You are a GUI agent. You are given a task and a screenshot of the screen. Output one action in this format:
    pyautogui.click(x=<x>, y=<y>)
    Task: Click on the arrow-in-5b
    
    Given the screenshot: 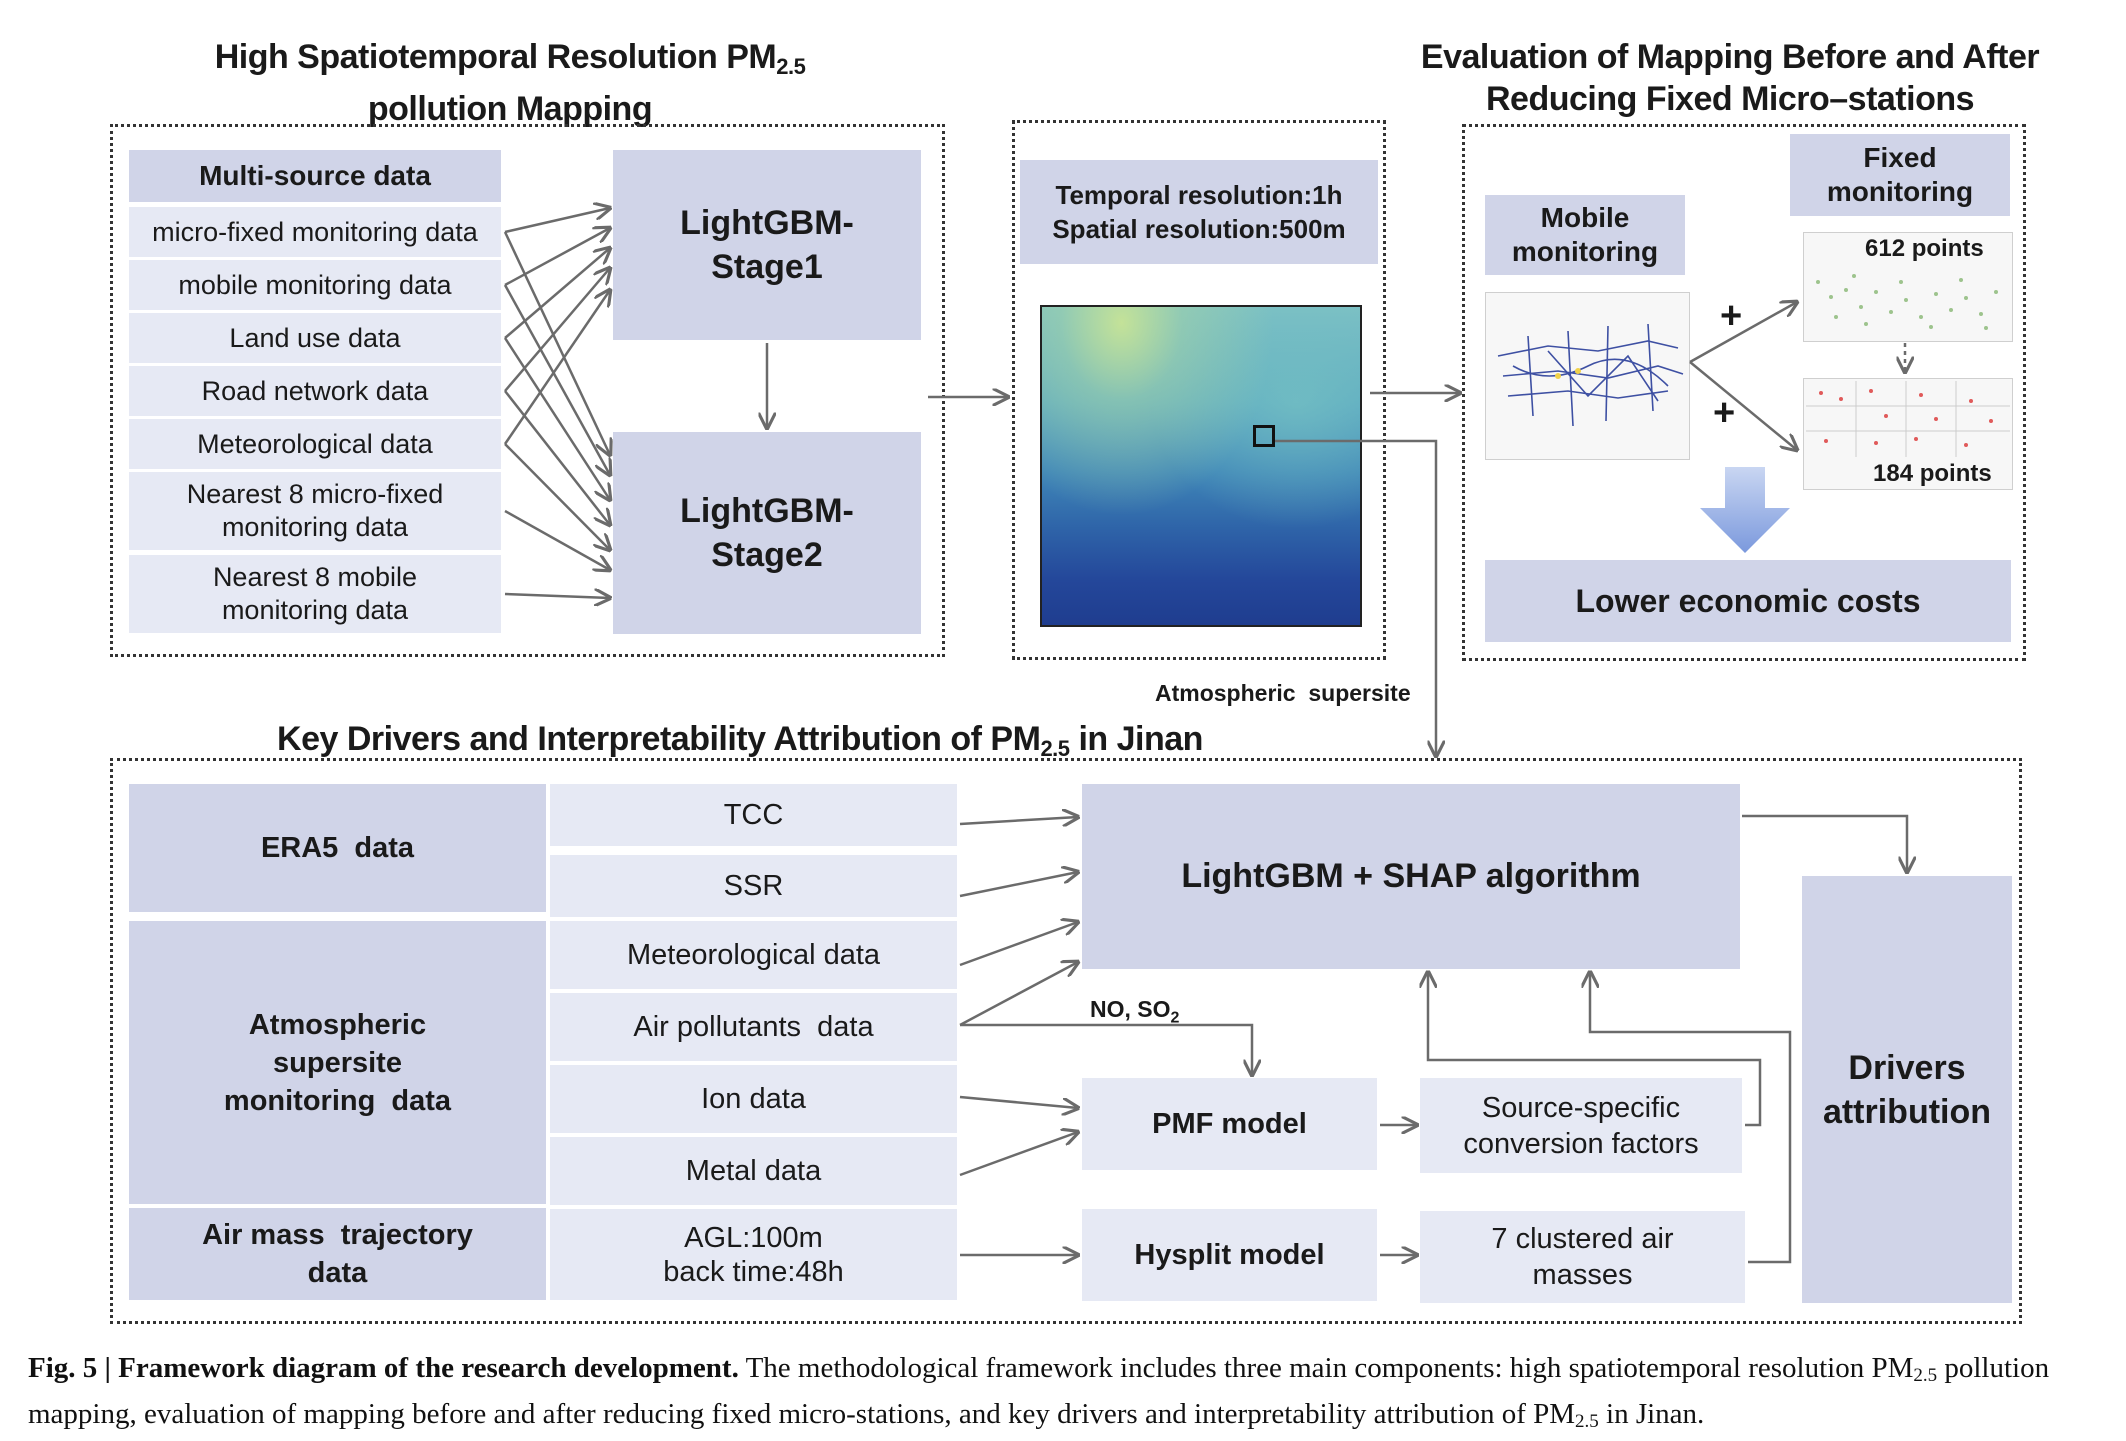 What is the action you would take?
    pyautogui.click(x=557, y=496)
    